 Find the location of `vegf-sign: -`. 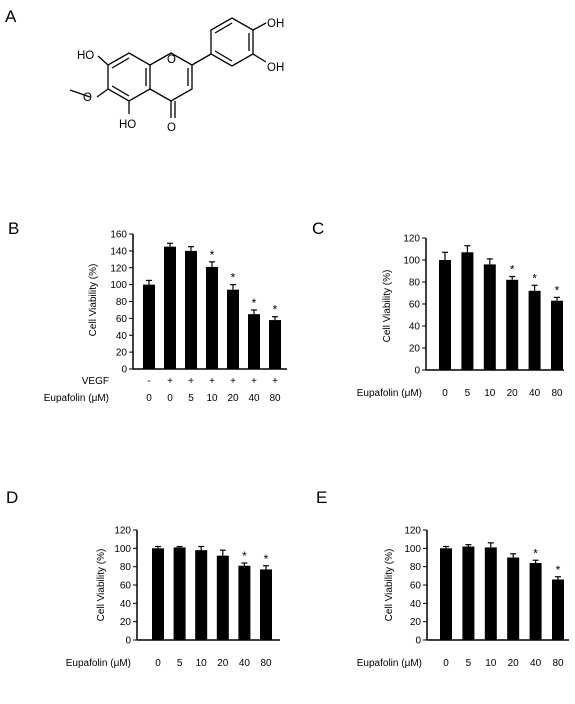

vegf-sign: - is located at coordinates (148, 381).